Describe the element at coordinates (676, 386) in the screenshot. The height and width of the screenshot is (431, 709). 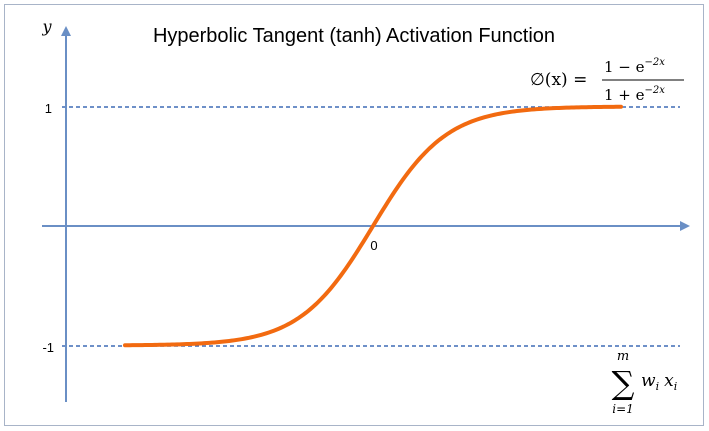
I see `sum-term-x-sub: i` at that location.